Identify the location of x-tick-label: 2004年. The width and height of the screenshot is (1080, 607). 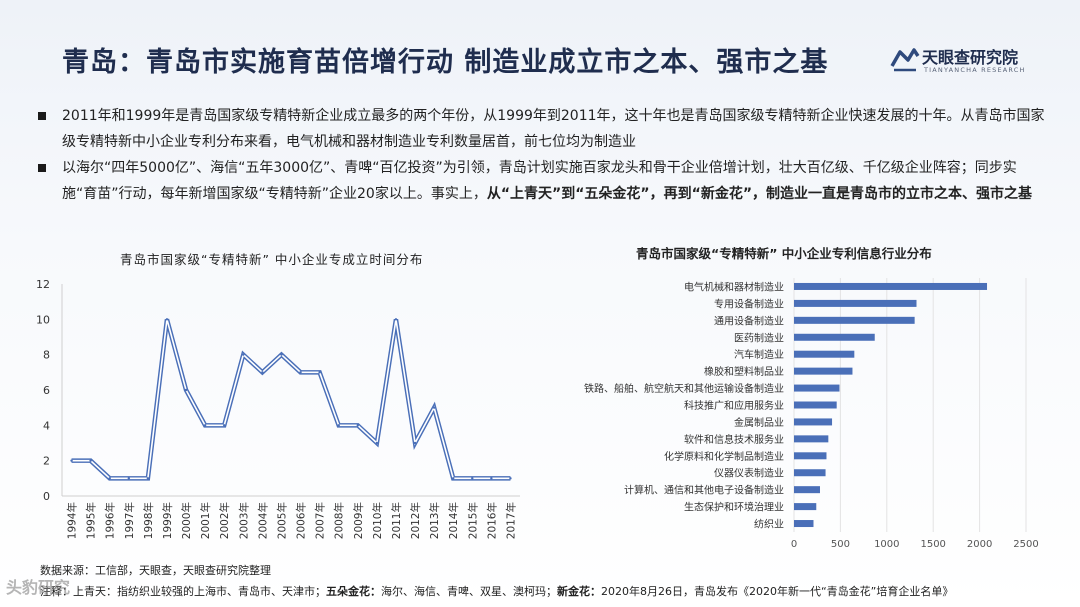
(262, 520).